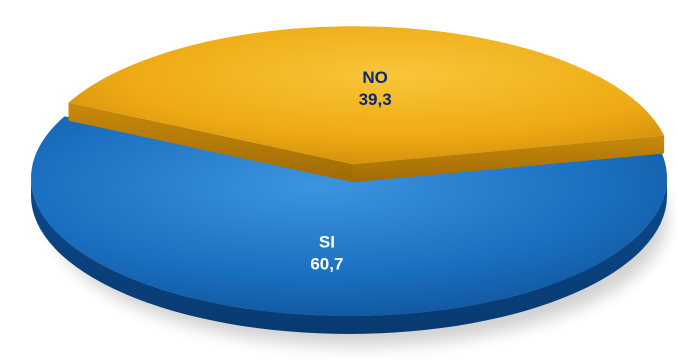 The width and height of the screenshot is (677, 360). I want to click on slice-label-value: 60,7, so click(326, 263).